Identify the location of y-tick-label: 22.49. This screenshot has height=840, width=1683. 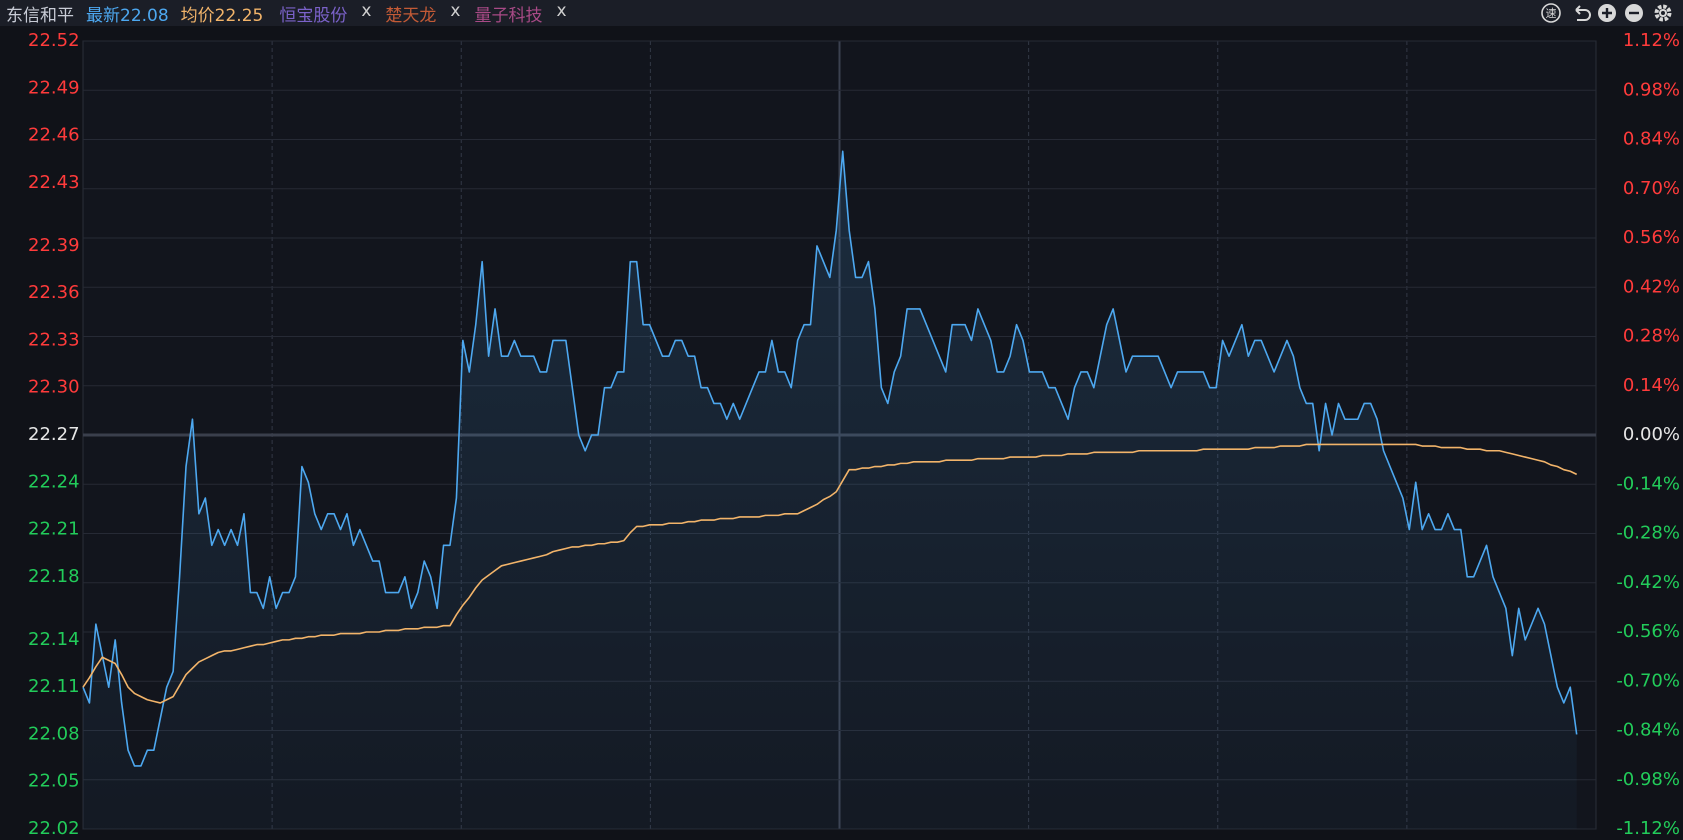
(54, 87).